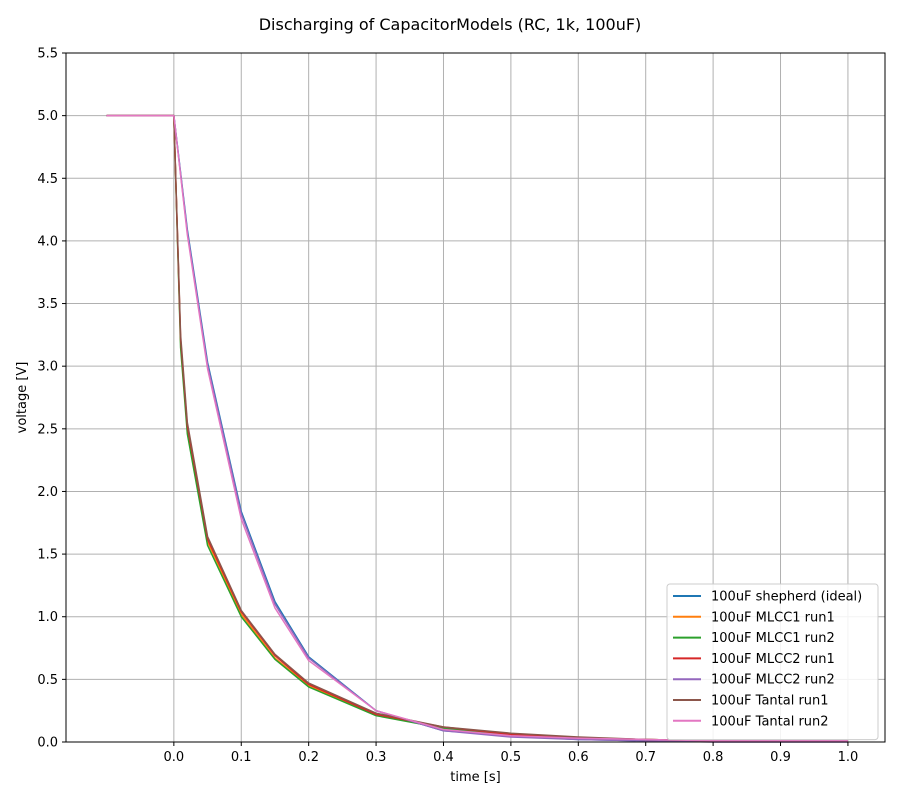 The width and height of the screenshot is (900, 800). Describe the element at coordinates (786, 597) in the screenshot. I see `legend-entry: 100uF shepherd (ideal)` at that location.